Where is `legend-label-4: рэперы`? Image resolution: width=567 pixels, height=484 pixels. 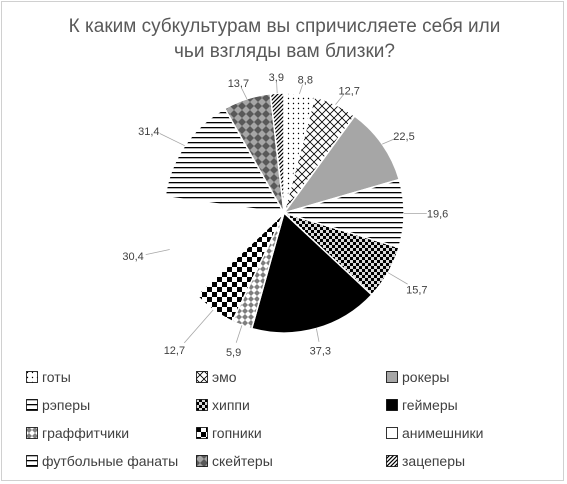
legend-label-4: рэперы is located at coordinates (66, 405).